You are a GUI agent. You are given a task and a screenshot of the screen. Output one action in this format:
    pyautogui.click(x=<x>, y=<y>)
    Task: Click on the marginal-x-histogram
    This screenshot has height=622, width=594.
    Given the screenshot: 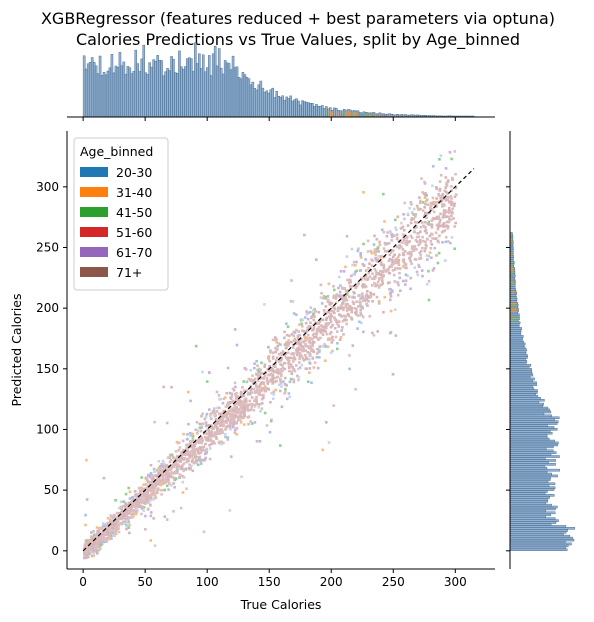 What is the action you would take?
    pyautogui.click(x=278, y=80)
    